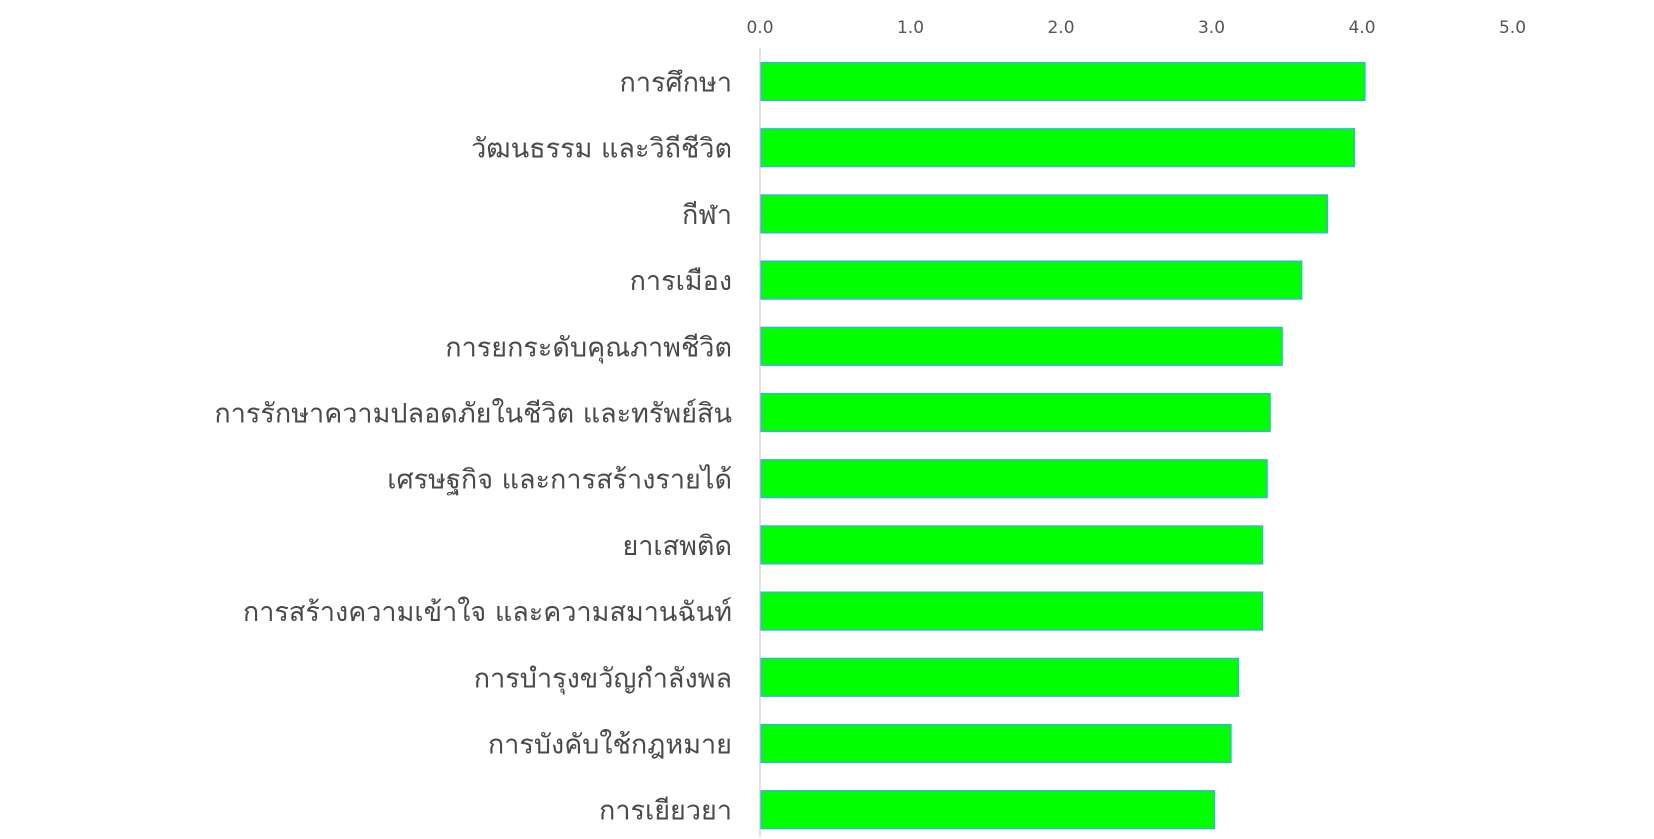 The image size is (1654, 839). What do you see at coordinates (610, 745) in the screenshot?
I see `category-label: การบังคับใช้กฎหมาย` at bounding box center [610, 745].